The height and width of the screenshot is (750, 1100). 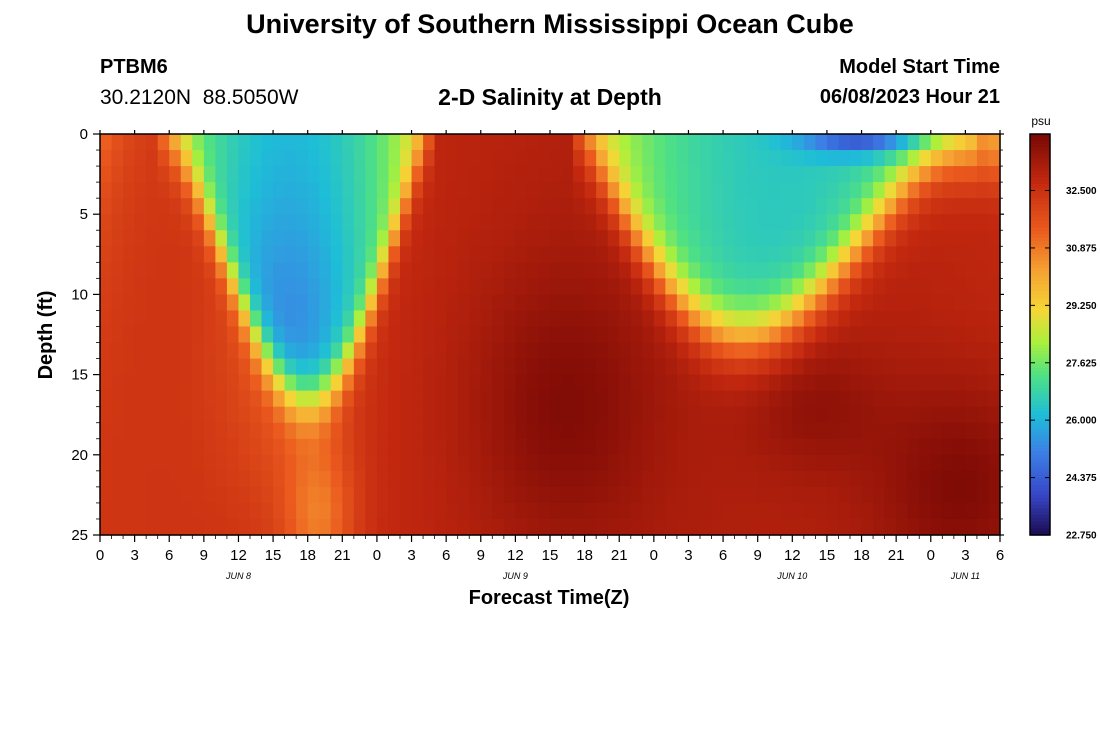 What do you see at coordinates (584, 555) in the screenshot?
I see `x-tick-label: 18` at bounding box center [584, 555].